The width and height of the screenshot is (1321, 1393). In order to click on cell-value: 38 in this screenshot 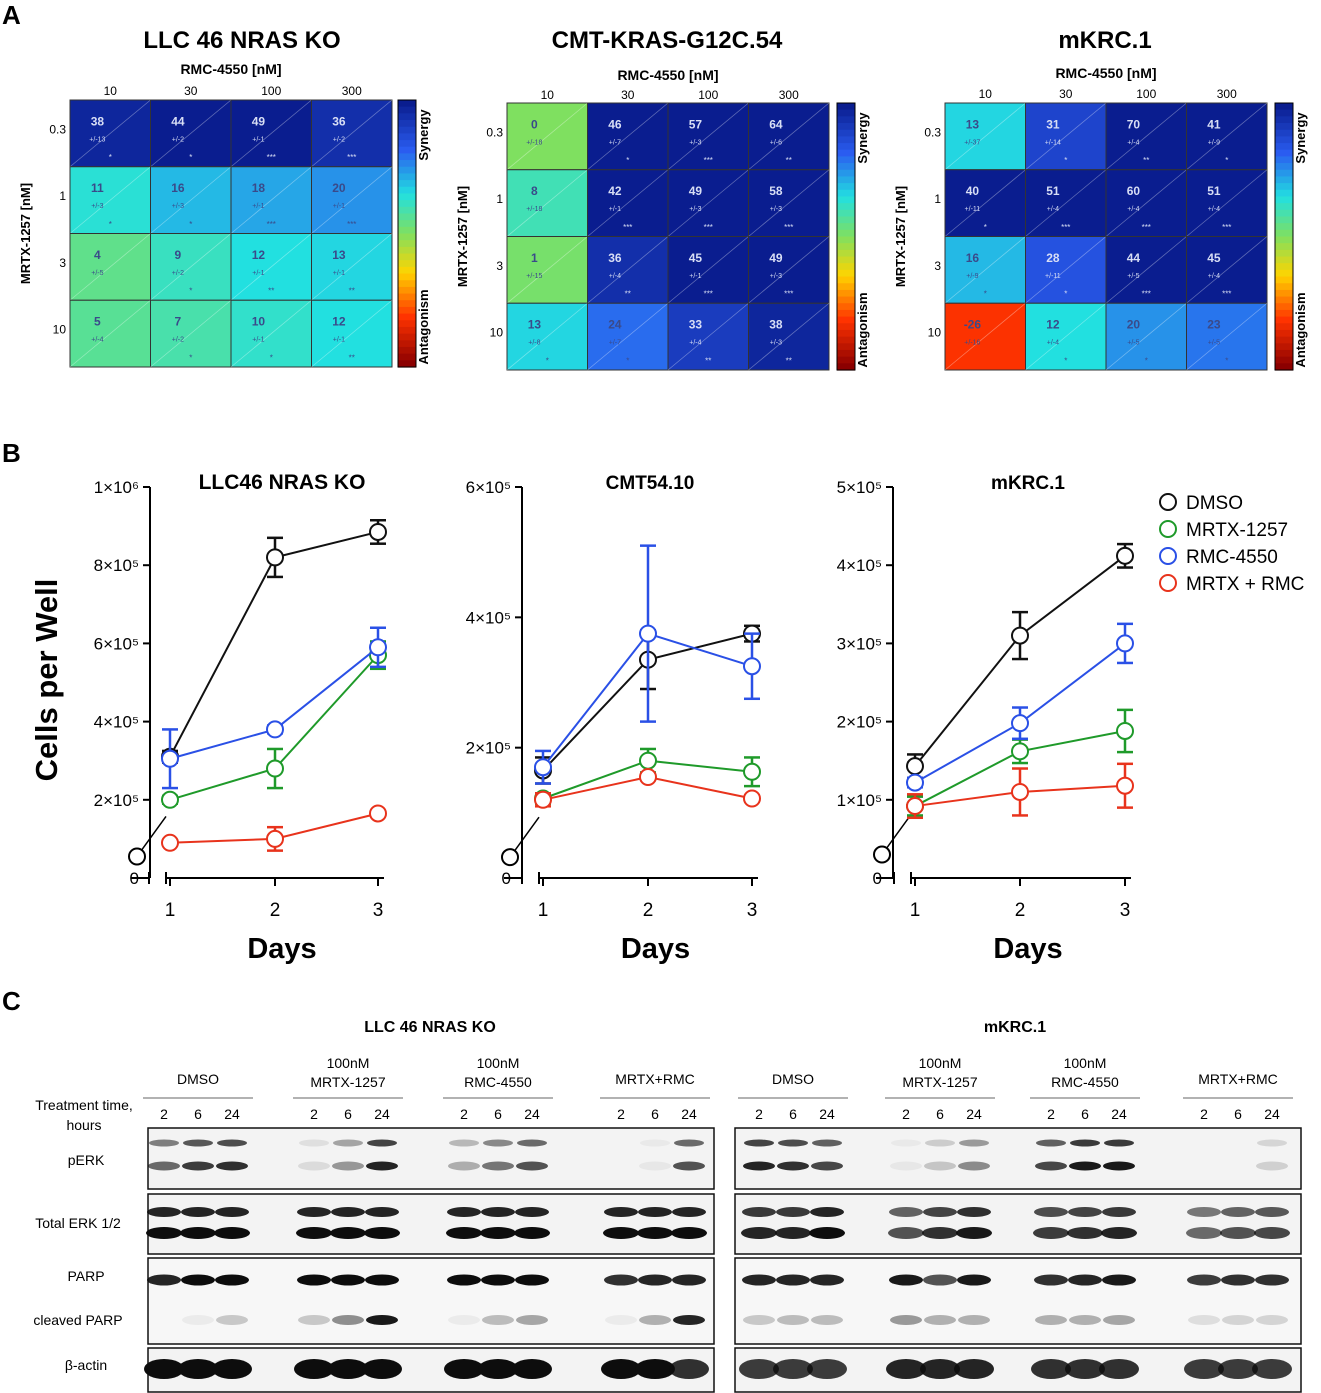, I will do `click(98, 121)`.